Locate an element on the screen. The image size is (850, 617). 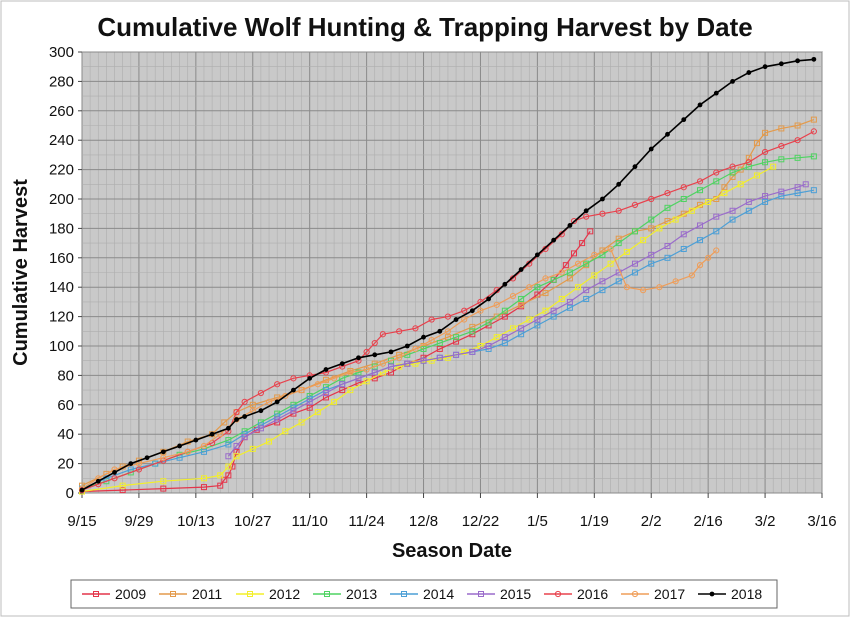
y-tick-label: 220 is located at coordinates (61, 170).